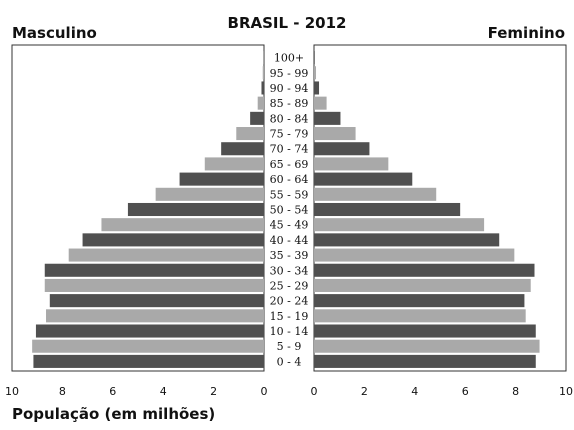  Describe the element at coordinates (314, 391) in the screenshot. I see `female-tick-label: 0` at that location.